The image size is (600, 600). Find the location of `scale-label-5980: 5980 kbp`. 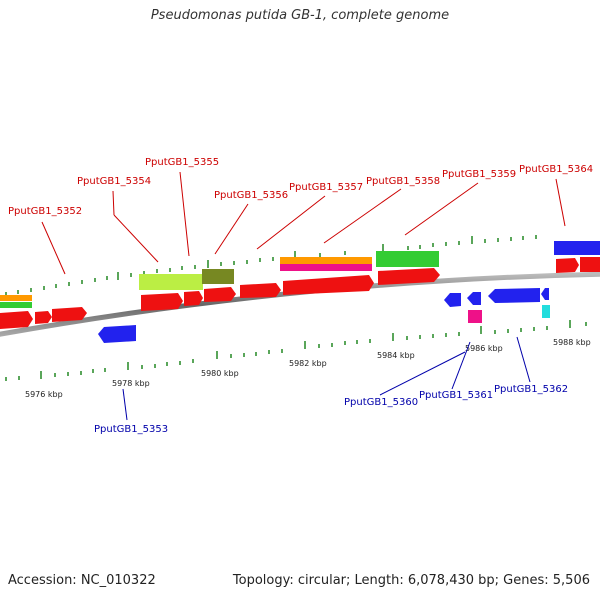

scale-label-5980: 5980 kbp is located at coordinates (220, 373).